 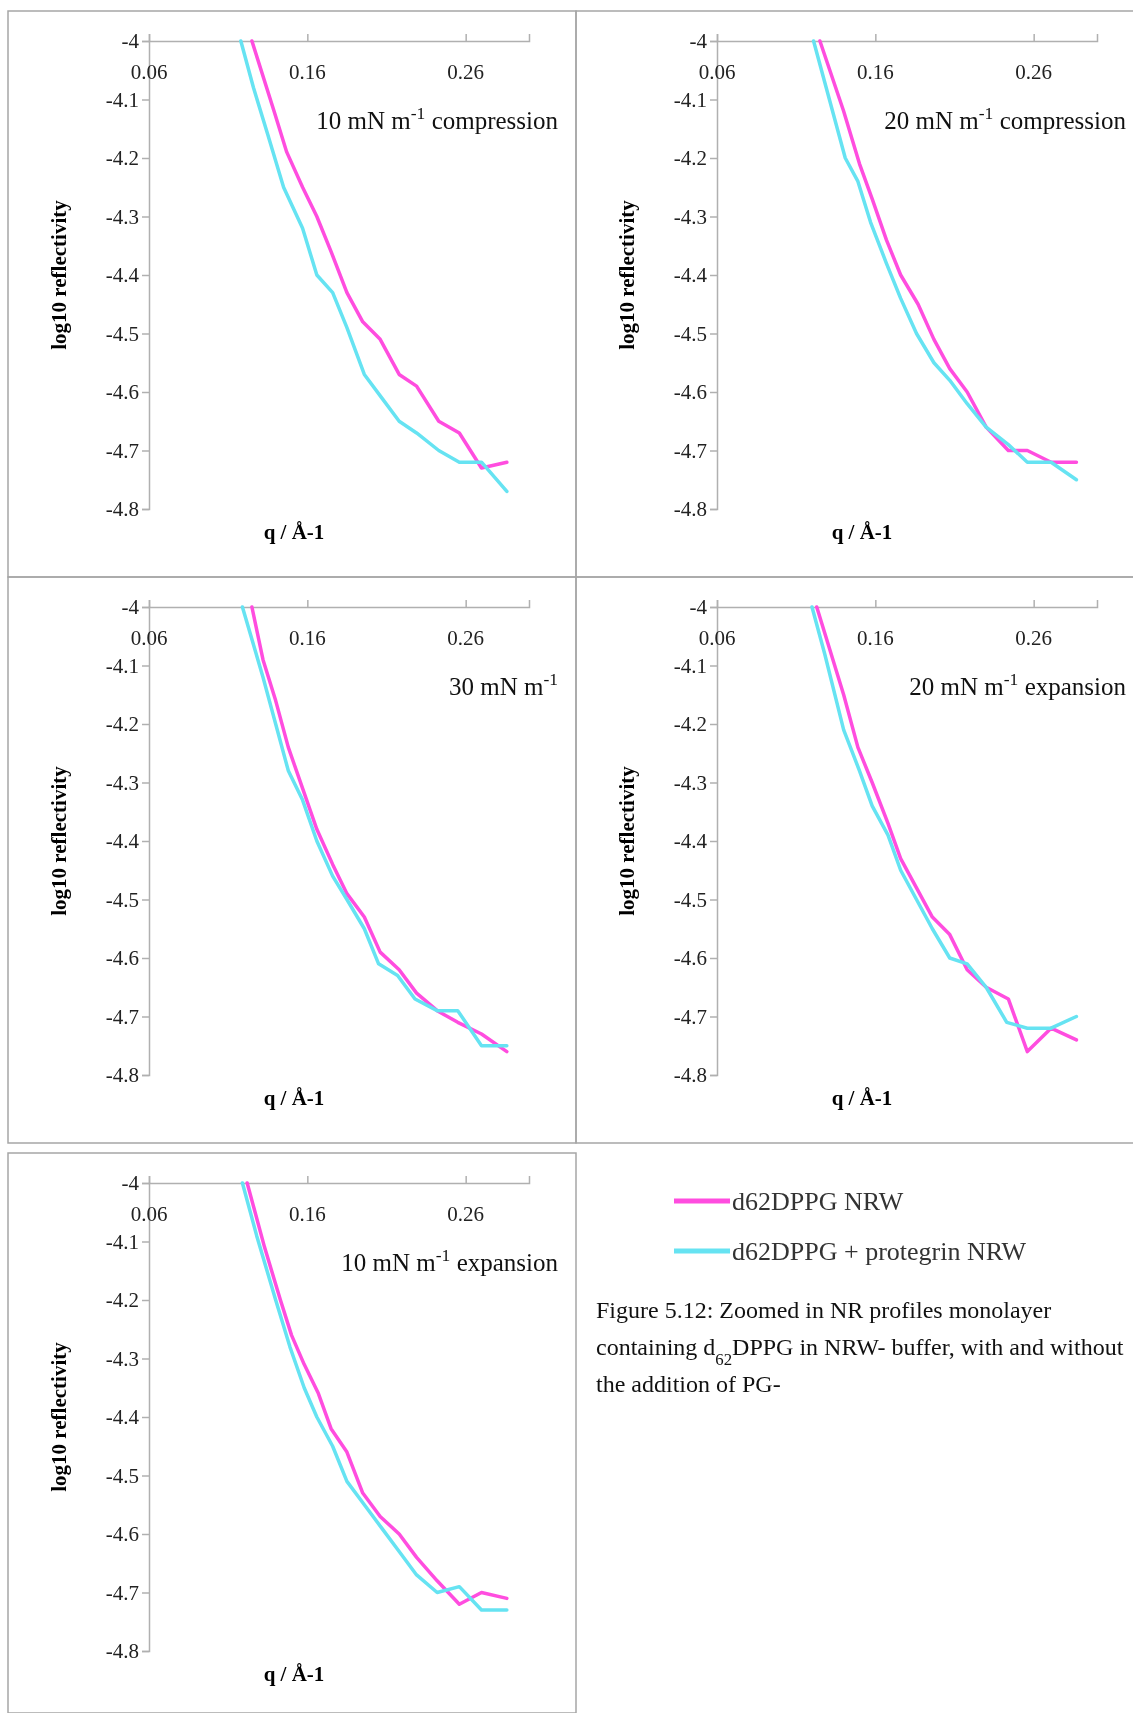 I want to click on text: 20 mN m$^{-1}$ expansion, so click(x=1018, y=684).